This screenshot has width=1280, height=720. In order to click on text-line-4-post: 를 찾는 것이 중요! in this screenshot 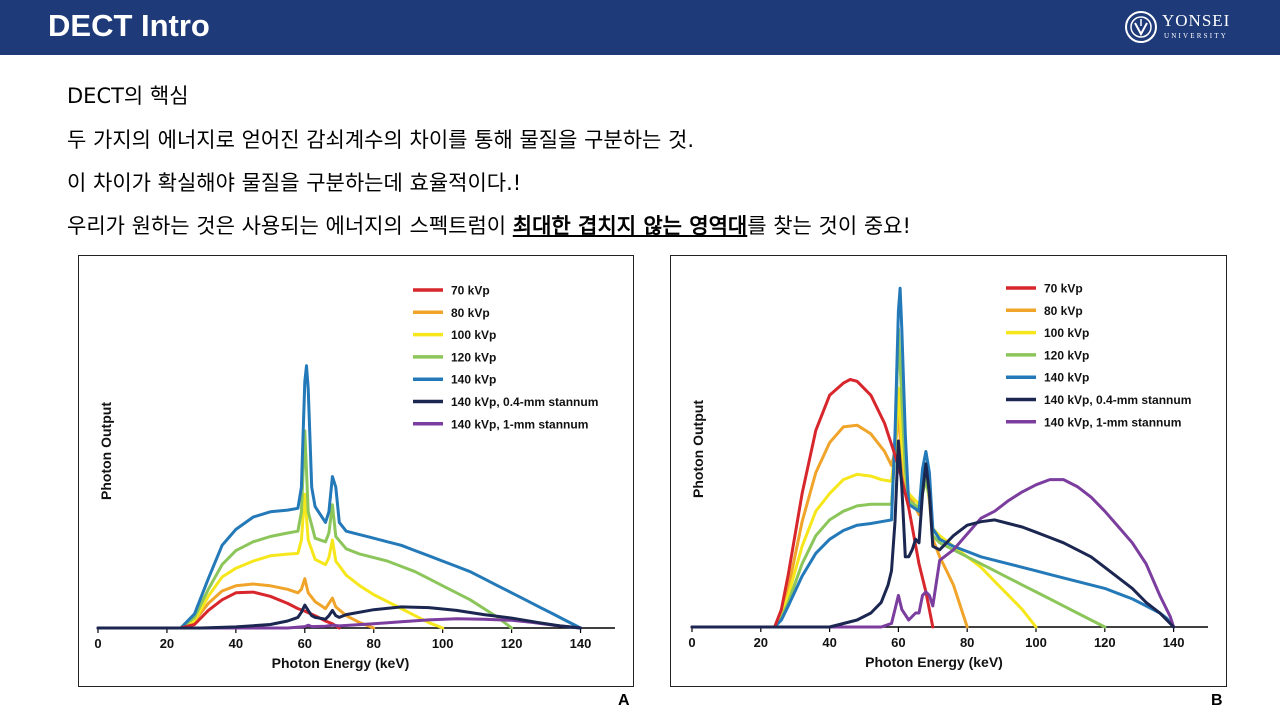, I will do `click(829, 226)`.